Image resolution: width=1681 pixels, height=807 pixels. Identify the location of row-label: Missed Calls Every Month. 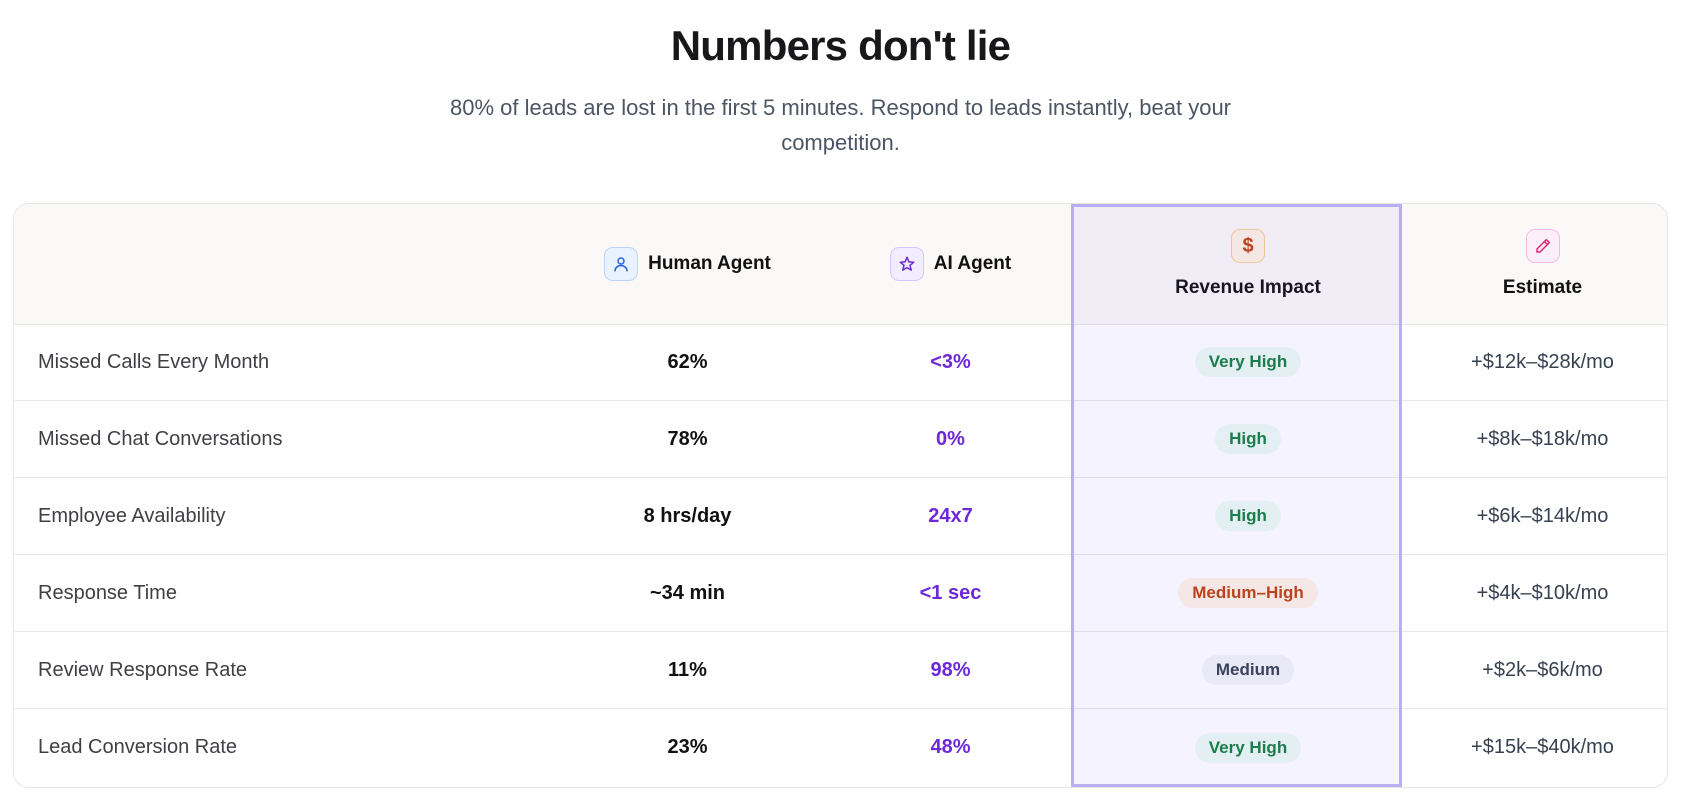
(154, 361).